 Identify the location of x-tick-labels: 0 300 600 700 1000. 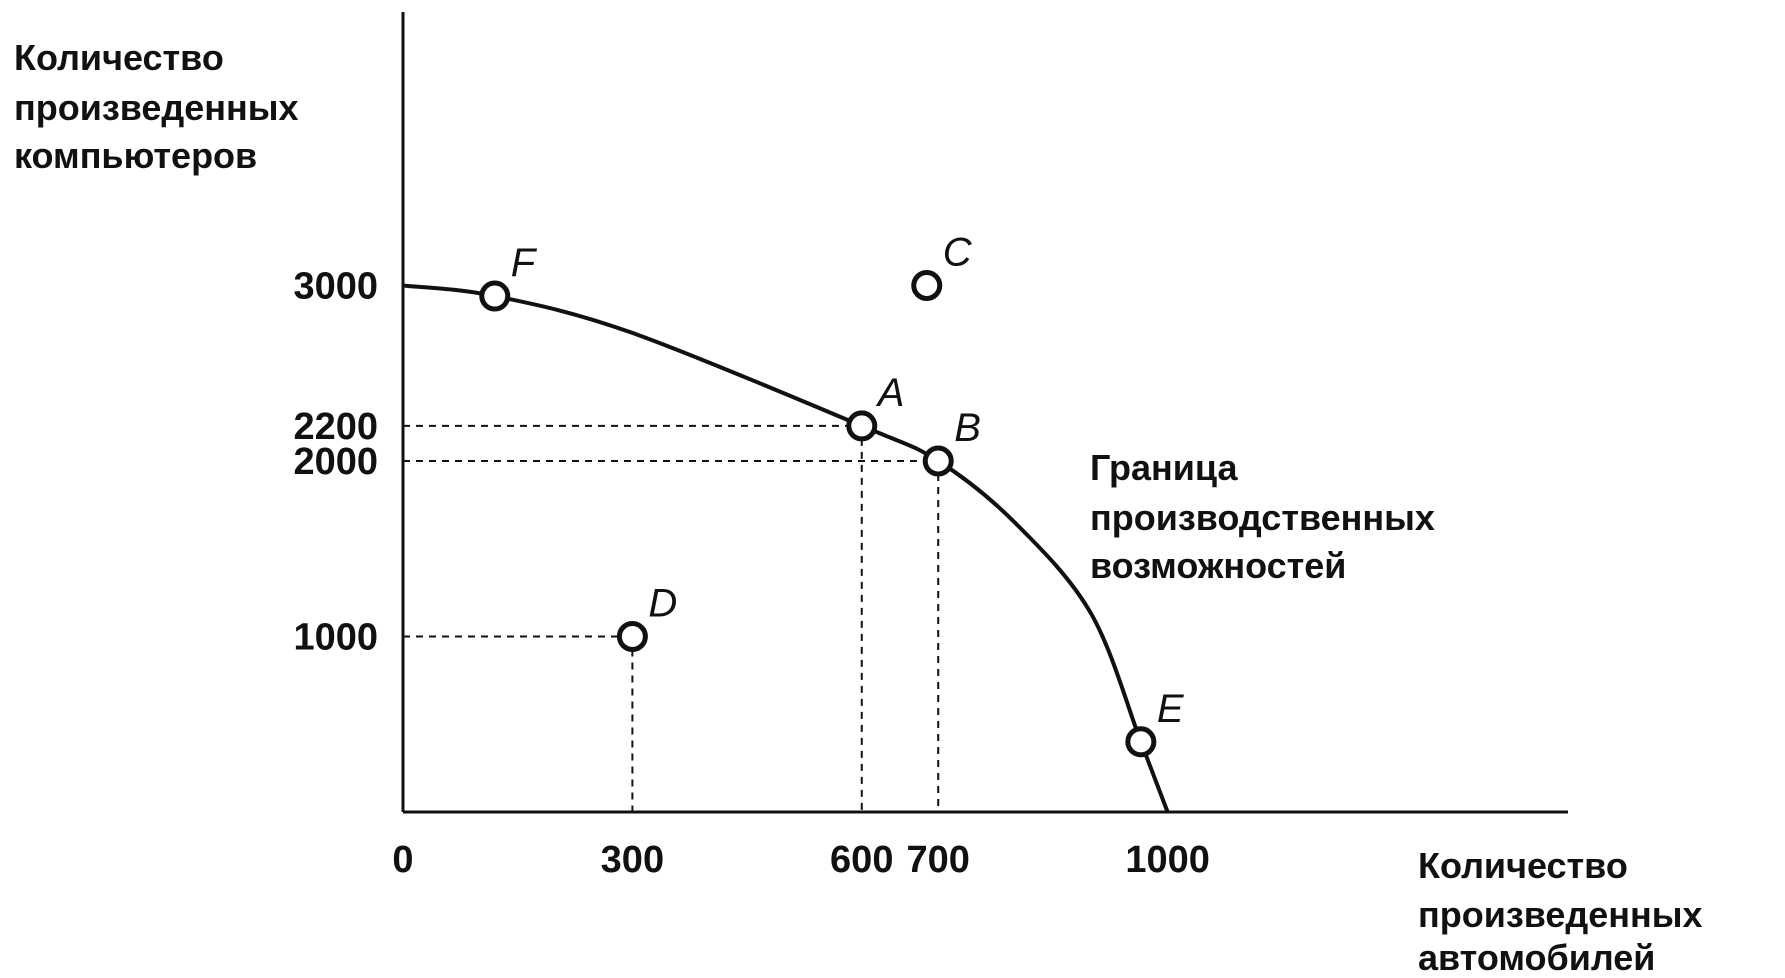
(800, 860).